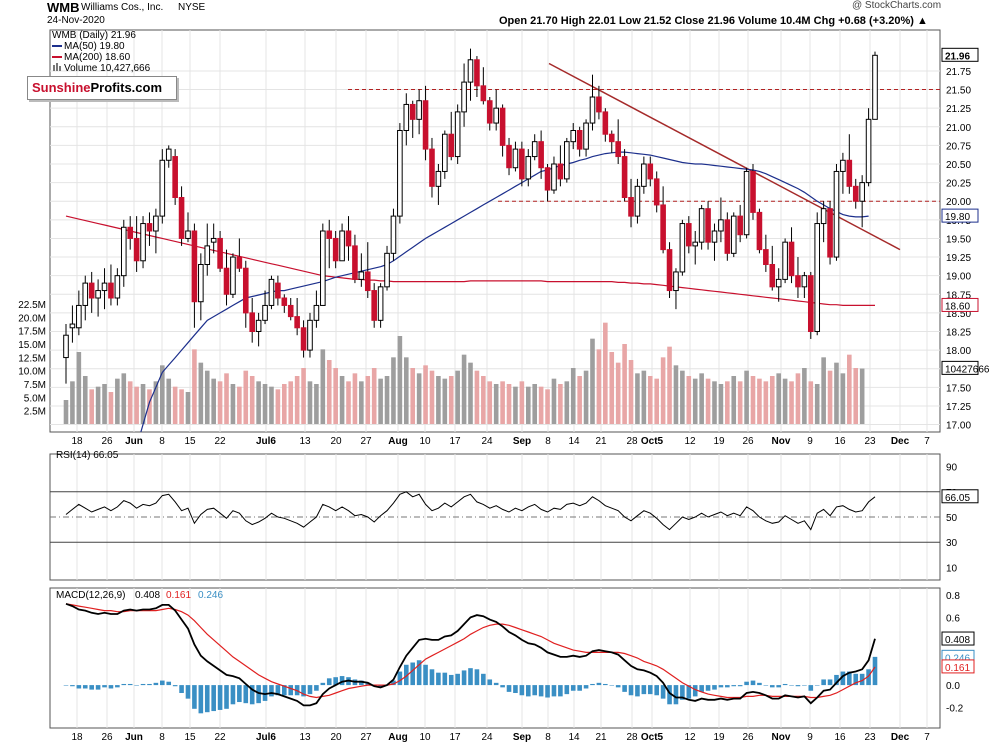  Describe the element at coordinates (425, 441) in the screenshot. I see `price-x-label: 10` at that location.